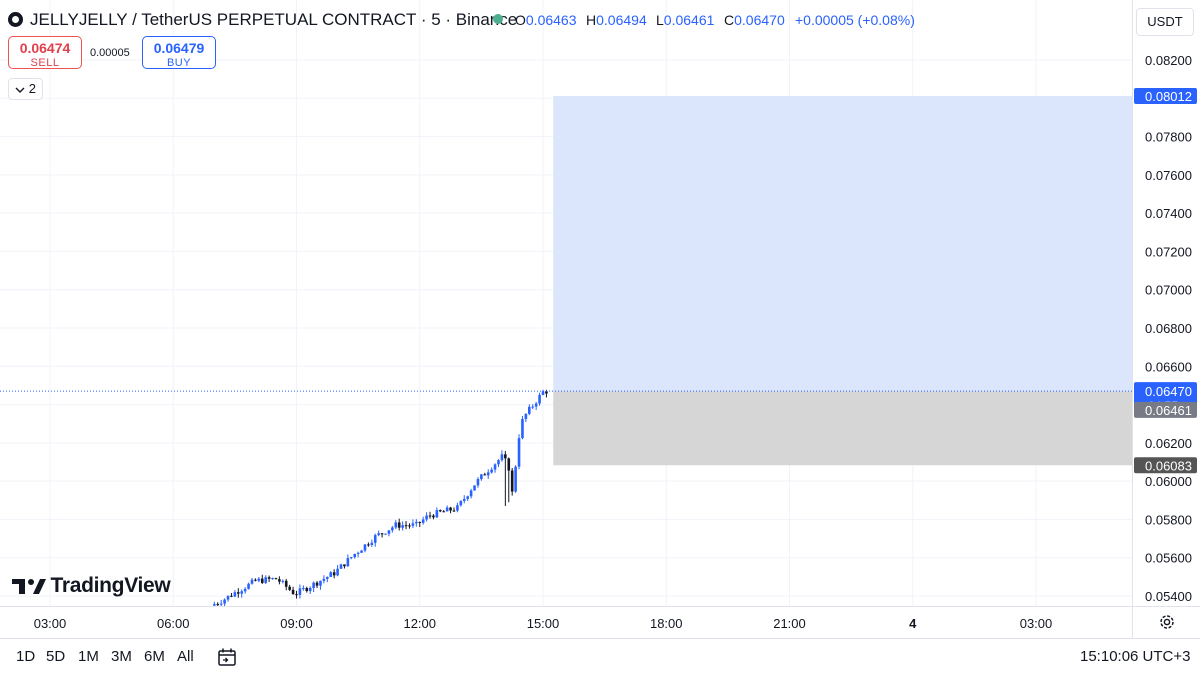 This screenshot has width=1200, height=676. I want to click on time-tick-label: 06:00, so click(173, 623).